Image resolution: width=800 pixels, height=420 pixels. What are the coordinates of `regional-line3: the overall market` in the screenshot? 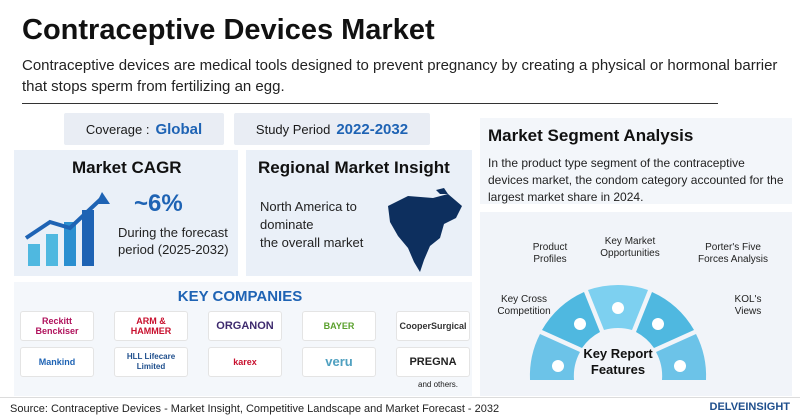 It's located at (312, 242).